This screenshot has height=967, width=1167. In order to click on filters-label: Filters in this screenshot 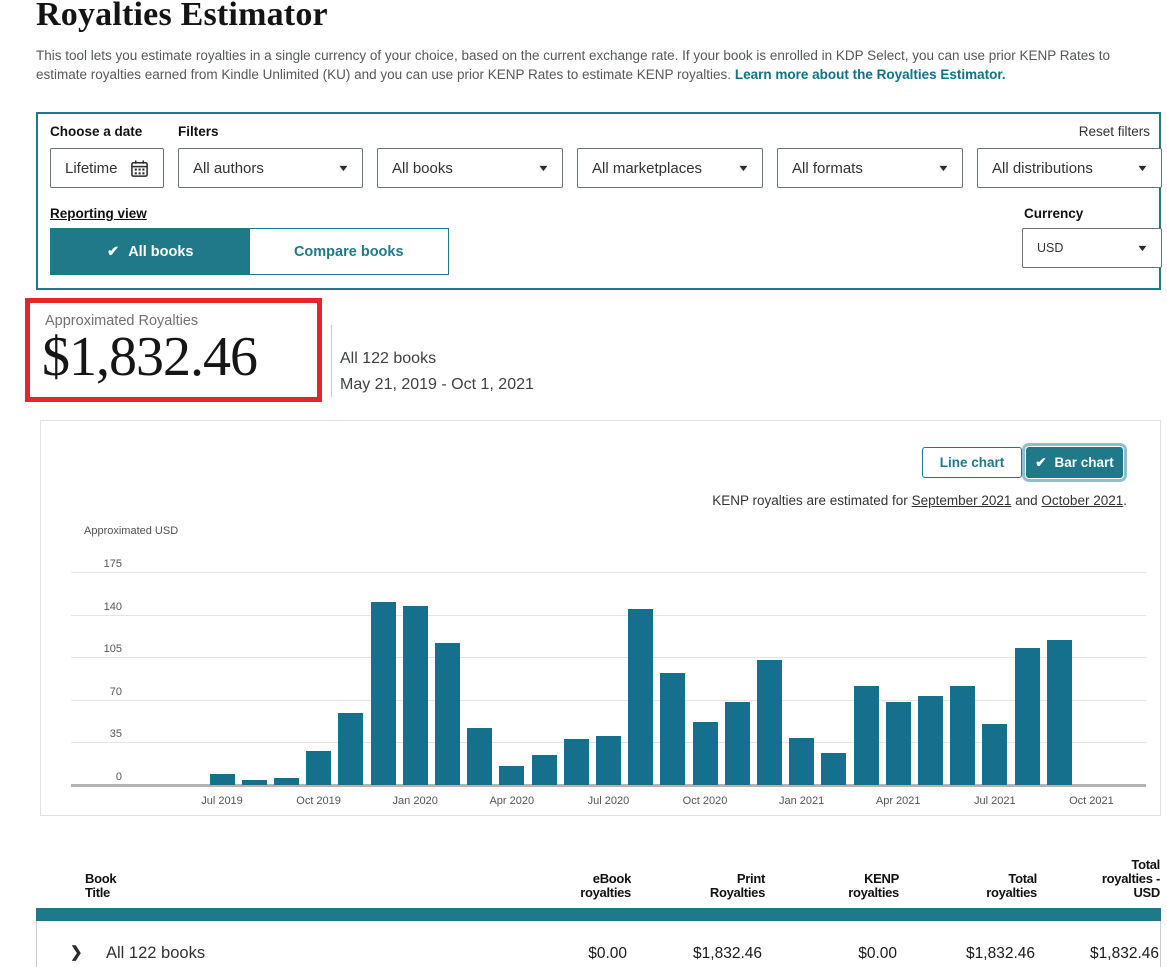, I will do `click(198, 131)`.